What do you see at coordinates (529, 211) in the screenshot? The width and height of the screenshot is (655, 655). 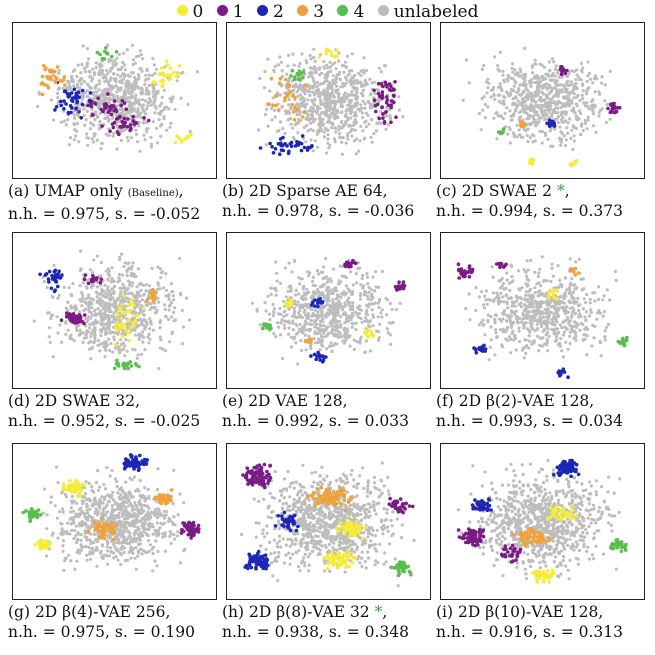 I see `caption-metrics-c: n.h. = 0.994, s. = 0.373` at bounding box center [529, 211].